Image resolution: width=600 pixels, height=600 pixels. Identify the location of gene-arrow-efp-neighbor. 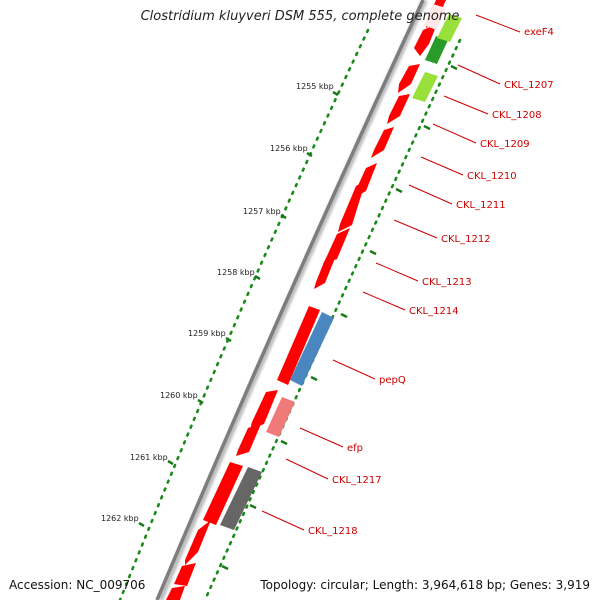
(264, 410).